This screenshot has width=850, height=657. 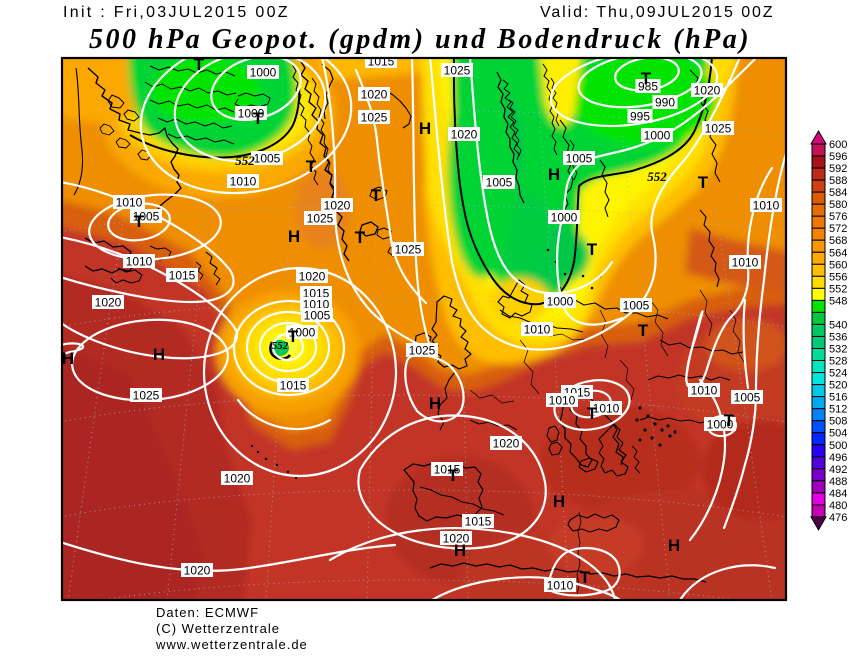 I want to click on svg-text: 995, so click(x=640, y=117).